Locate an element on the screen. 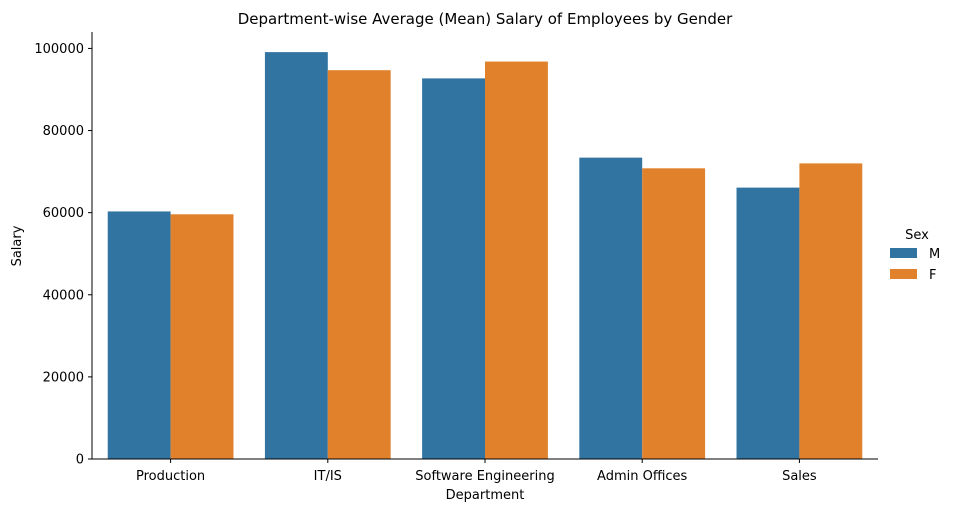 This screenshot has width=957, height=512. y-axis: 0 20000 40000 60000 80000 100000 is located at coordinates (63, 250).